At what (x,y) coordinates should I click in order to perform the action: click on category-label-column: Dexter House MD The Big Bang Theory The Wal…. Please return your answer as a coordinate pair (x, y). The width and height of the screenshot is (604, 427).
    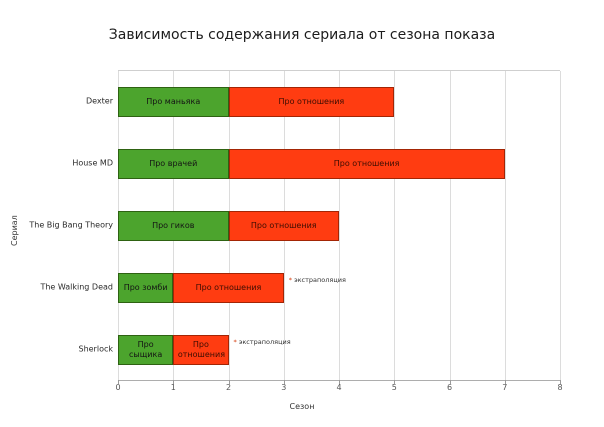
    Looking at the image, I should click on (56, 224).